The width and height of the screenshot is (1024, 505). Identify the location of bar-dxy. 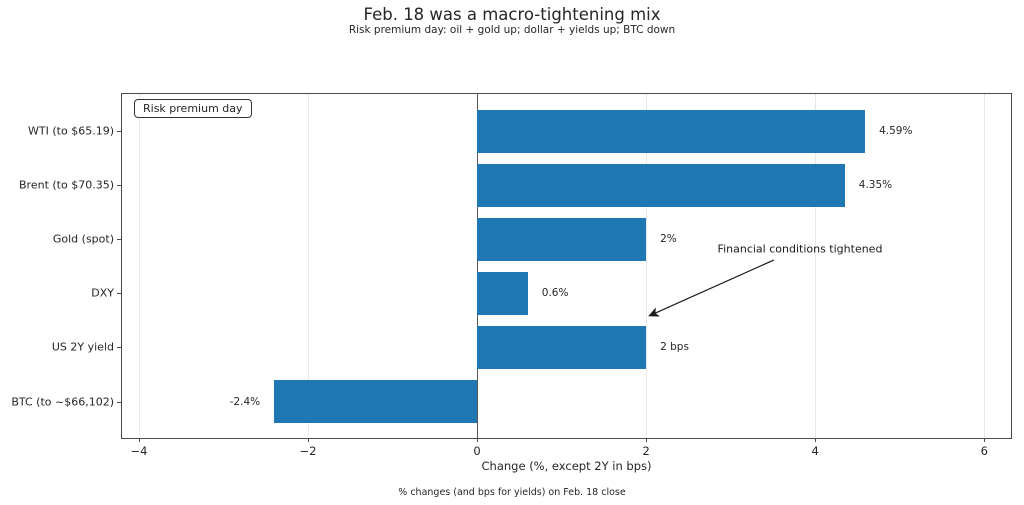
(502, 293).